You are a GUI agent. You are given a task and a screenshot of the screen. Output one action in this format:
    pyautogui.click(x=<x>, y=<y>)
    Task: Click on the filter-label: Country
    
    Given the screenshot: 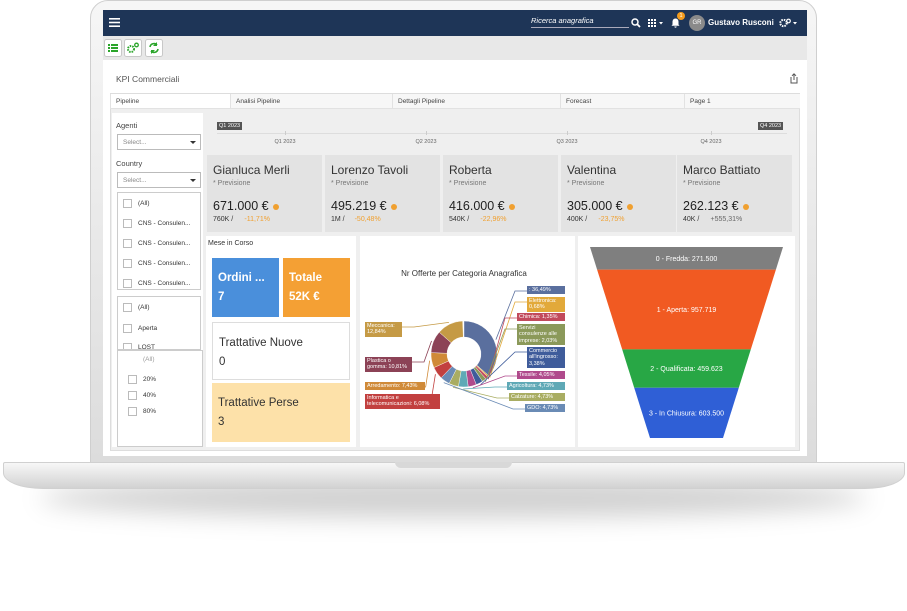 What is the action you would take?
    pyautogui.click(x=129, y=163)
    